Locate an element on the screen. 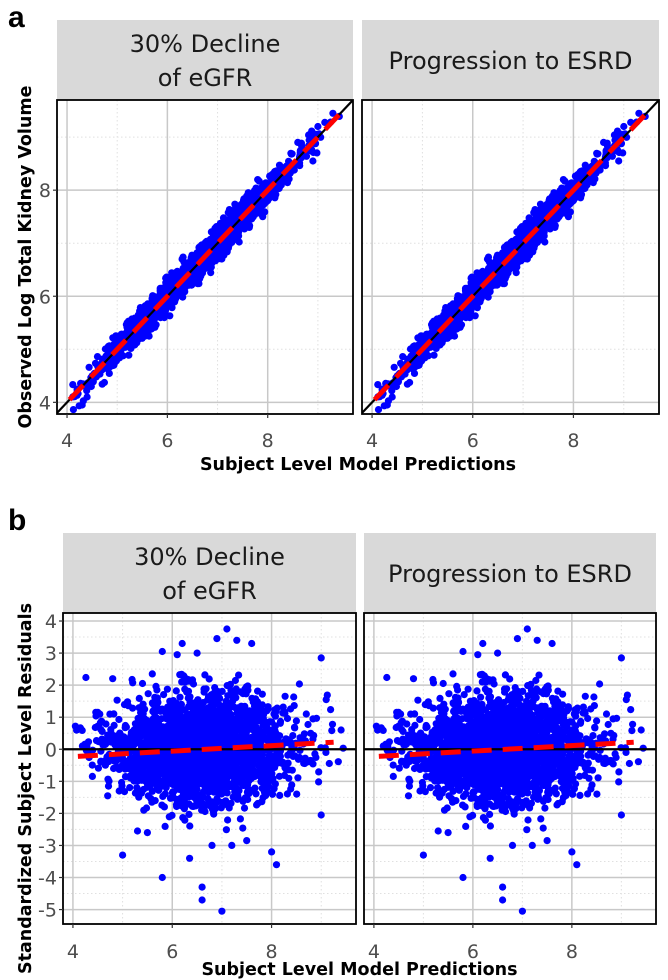  y-axis-title: Observed Log Total Kidney Volume is located at coordinates (26, 256).